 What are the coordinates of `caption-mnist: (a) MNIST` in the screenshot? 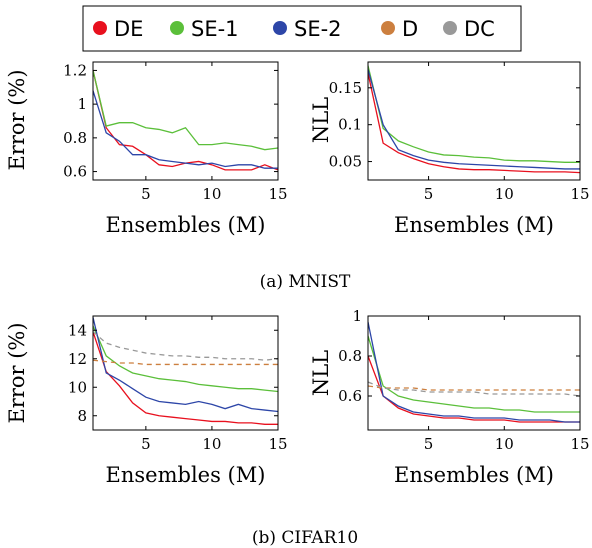 It's located at (305, 282).